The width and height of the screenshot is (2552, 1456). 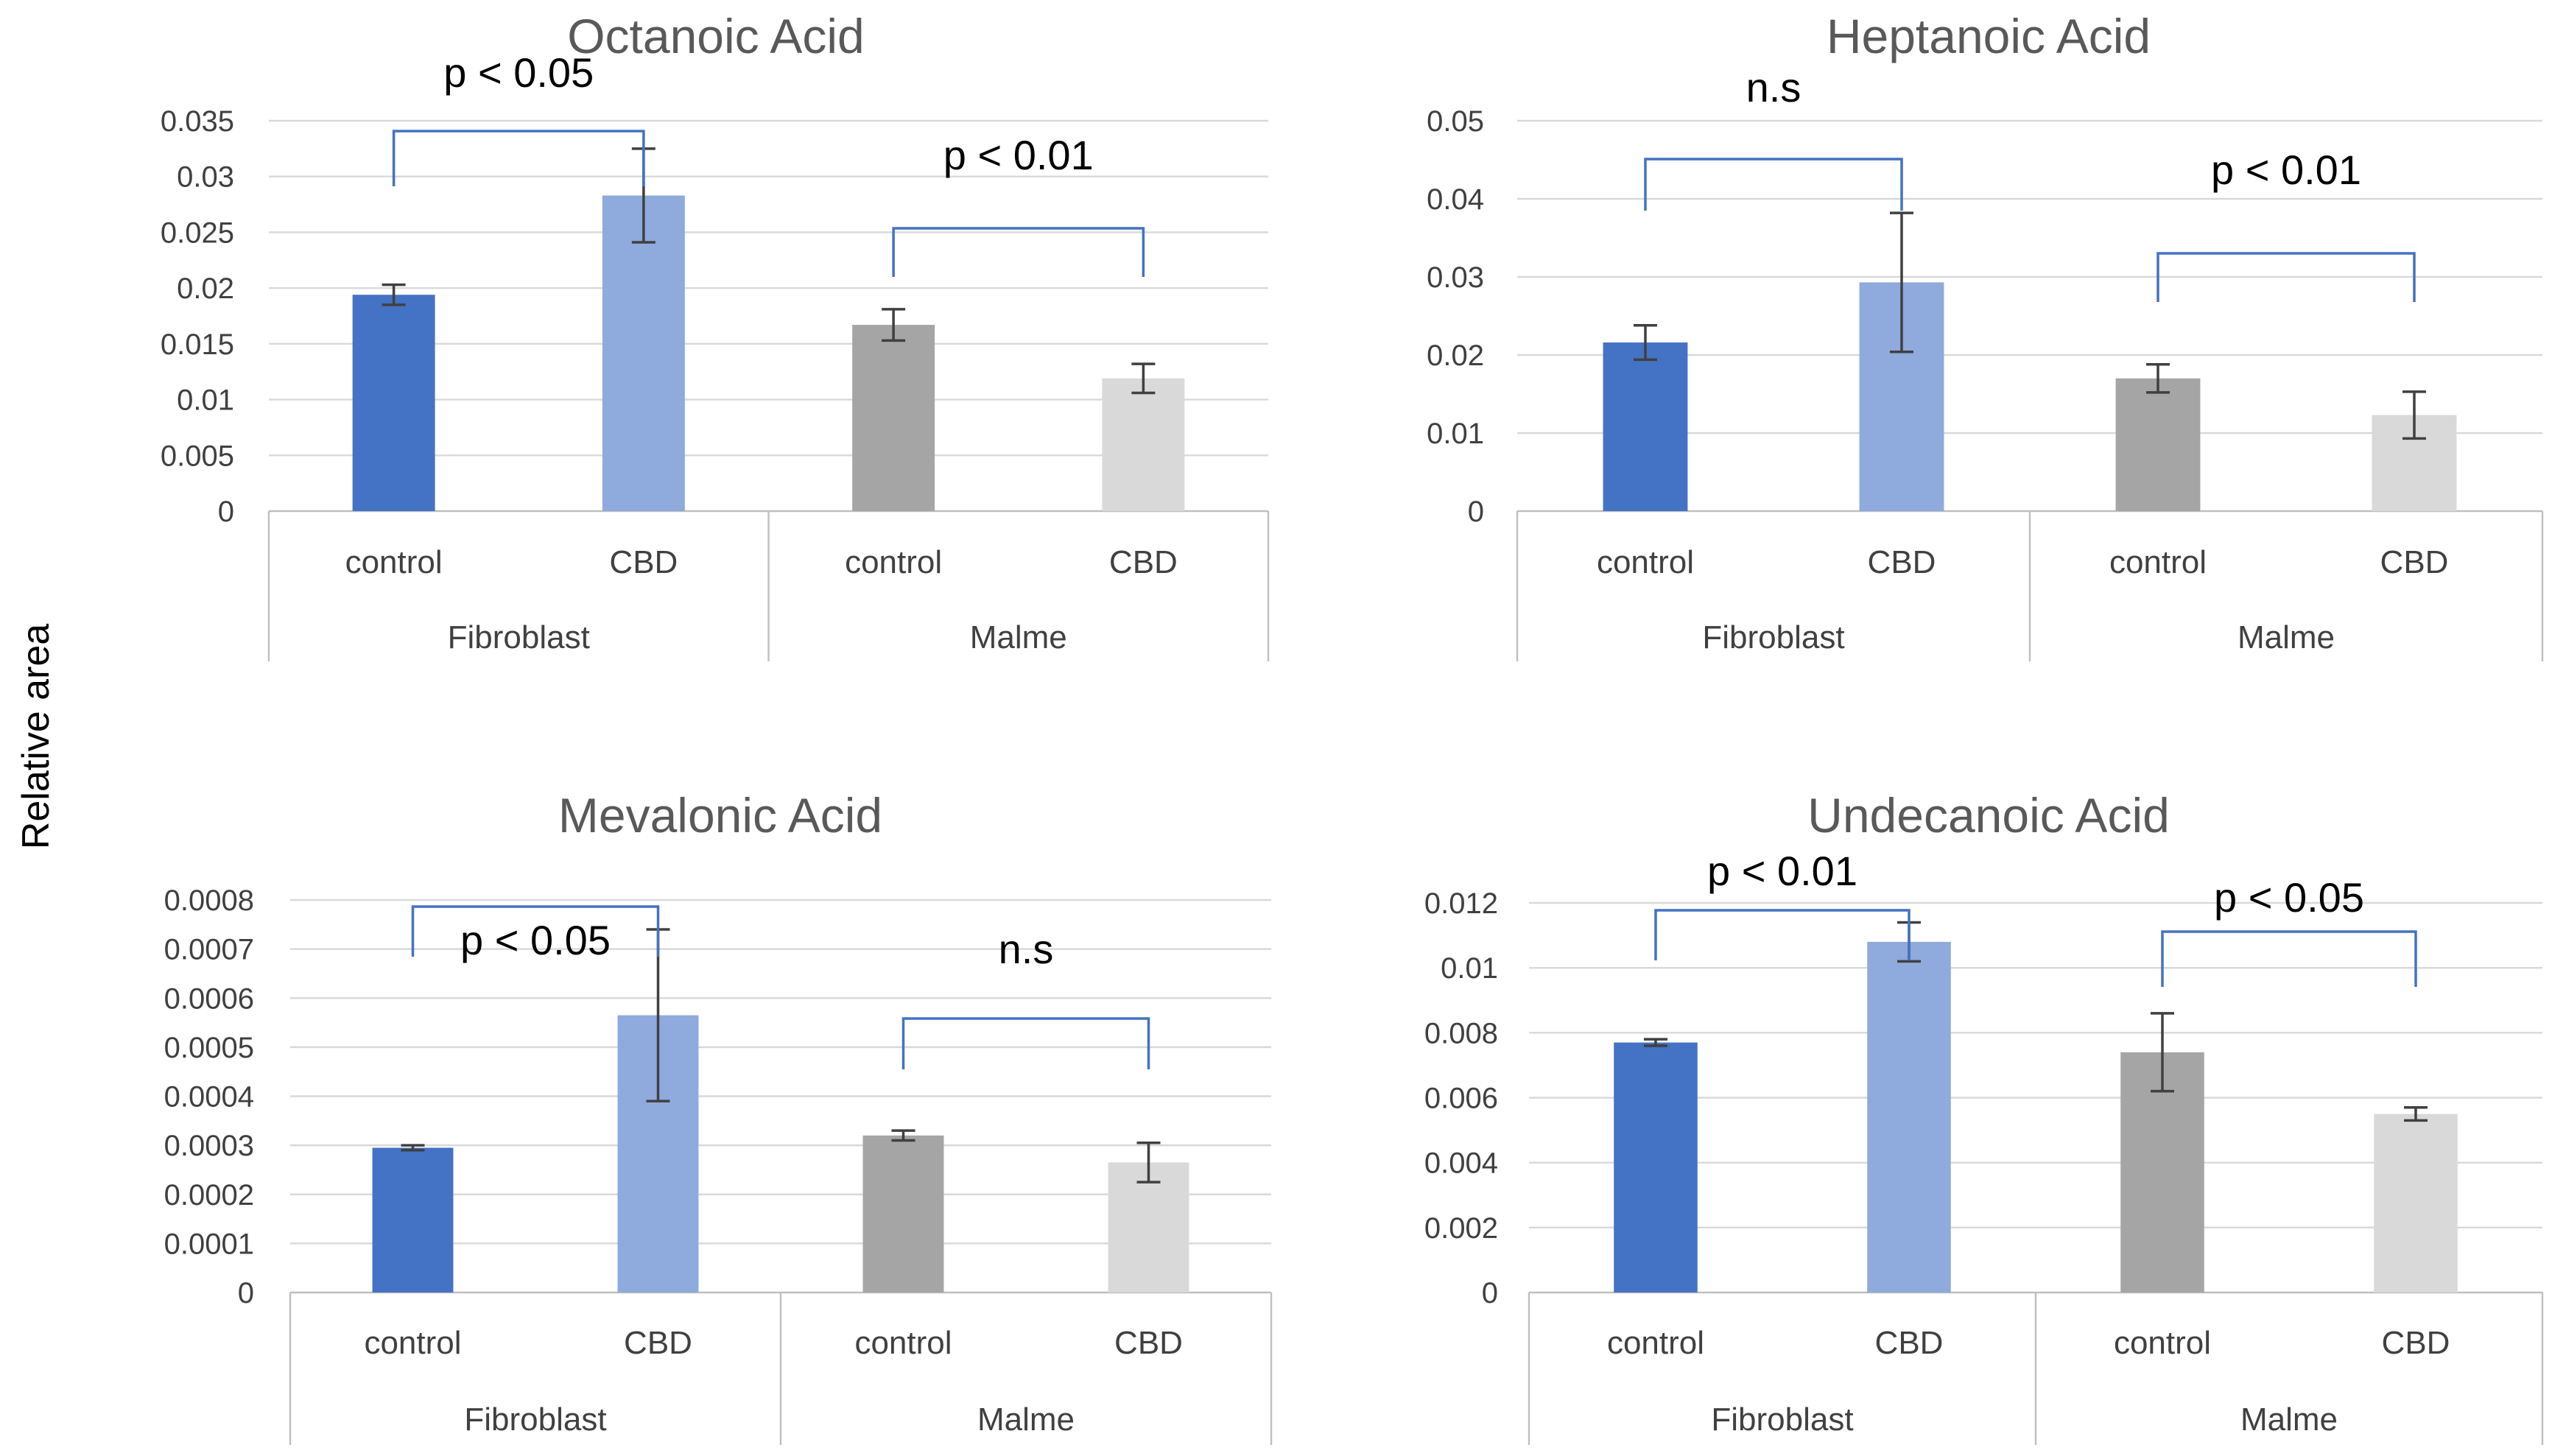 What do you see at coordinates (1461, 1099) in the screenshot?
I see `y-tick-label: 0.006` at bounding box center [1461, 1099].